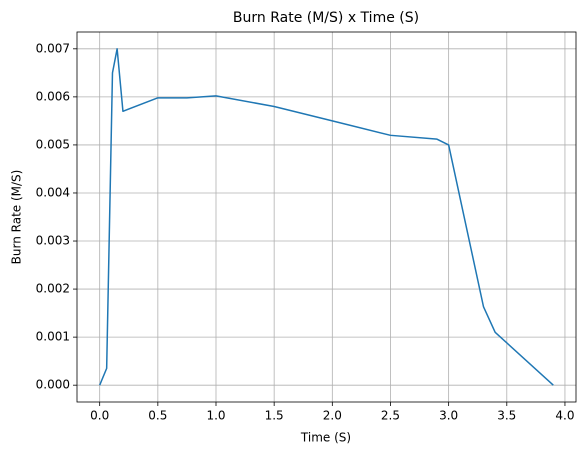 The width and height of the screenshot is (584, 455). I want to click on y-tick-label: 0.001, so click(53, 337).